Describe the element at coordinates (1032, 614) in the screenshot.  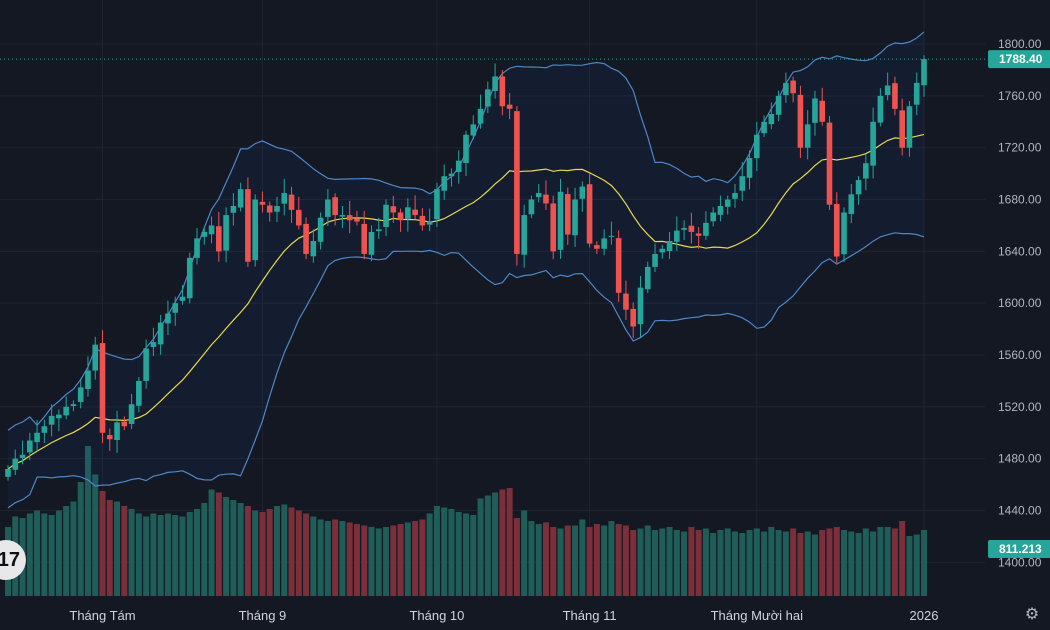
I see `settings-gear-icon: ⚙` at that location.